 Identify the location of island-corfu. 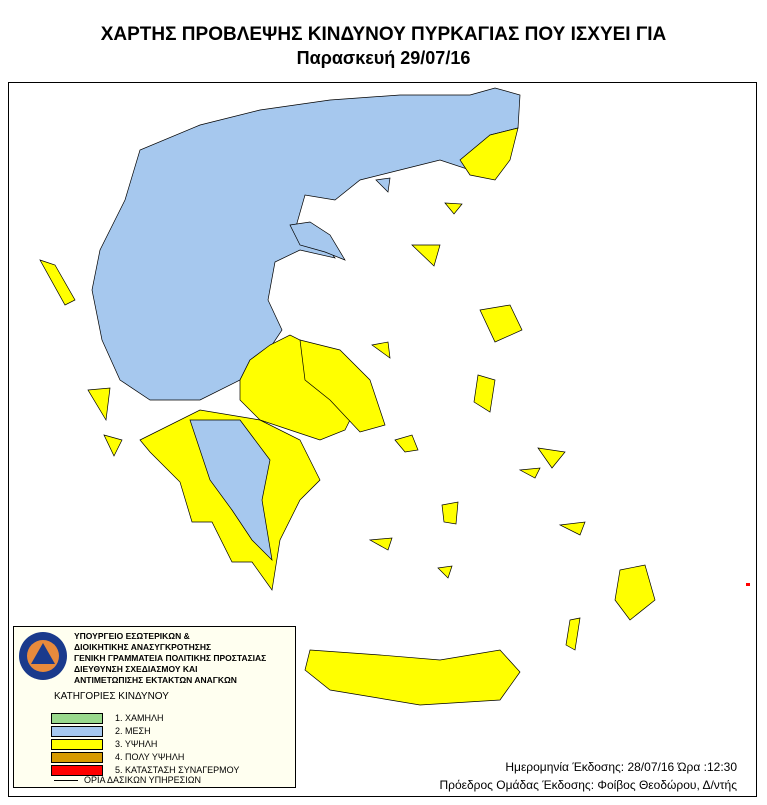
(57, 282).